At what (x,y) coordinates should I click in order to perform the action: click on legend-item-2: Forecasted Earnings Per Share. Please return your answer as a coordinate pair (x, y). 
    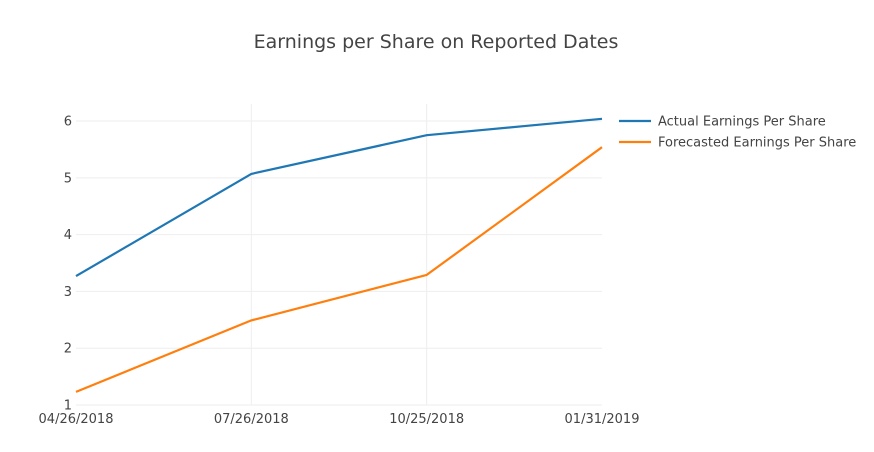
    Looking at the image, I should click on (737, 143).